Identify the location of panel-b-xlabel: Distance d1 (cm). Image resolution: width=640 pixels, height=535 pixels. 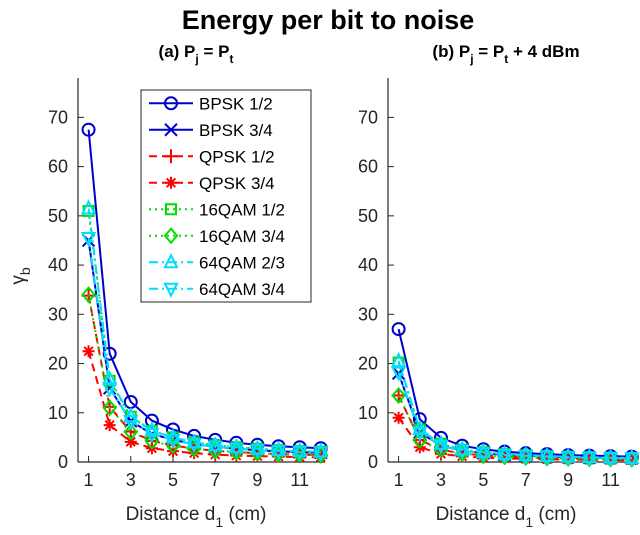
(506, 517).